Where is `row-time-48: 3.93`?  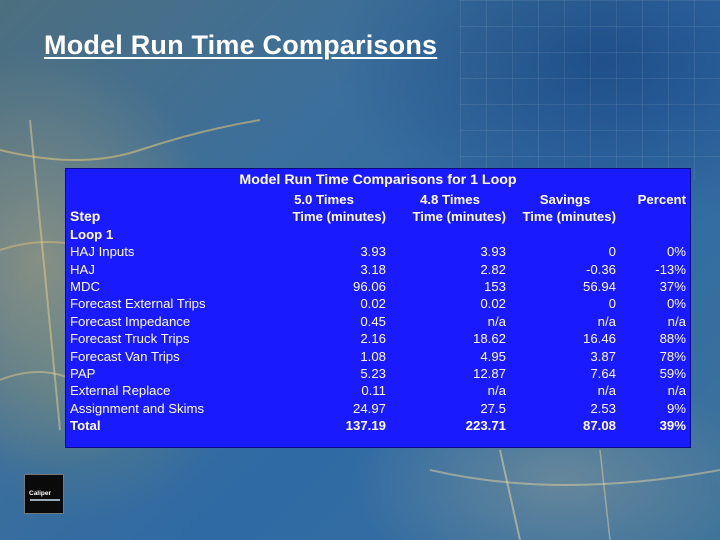 row-time-48: 3.93 is located at coordinates (493, 252).